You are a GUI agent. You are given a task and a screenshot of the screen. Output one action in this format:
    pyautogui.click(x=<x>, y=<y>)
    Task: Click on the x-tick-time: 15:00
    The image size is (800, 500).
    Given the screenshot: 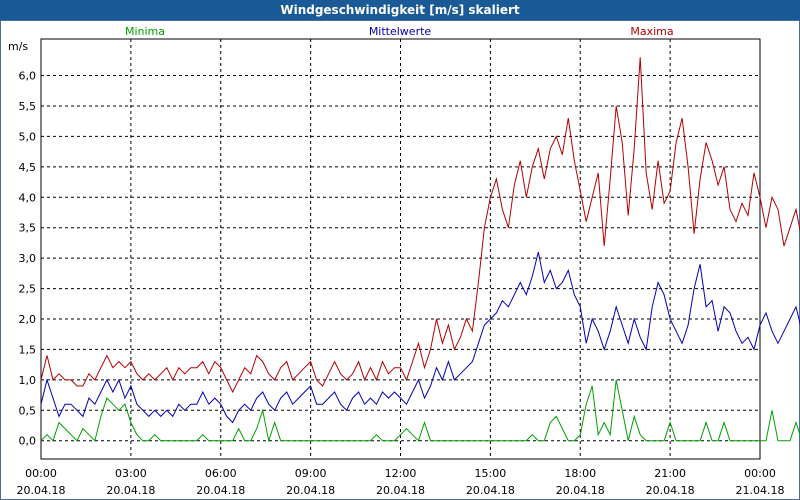 What is the action you would take?
    pyautogui.click(x=491, y=473)
    